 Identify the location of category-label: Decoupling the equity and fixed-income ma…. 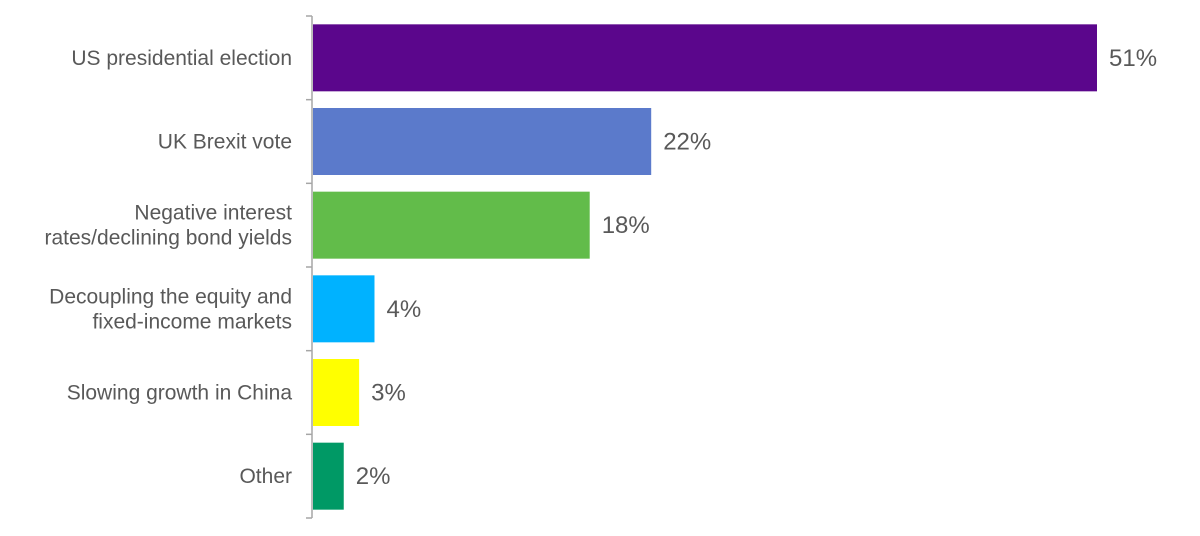
(170, 309).